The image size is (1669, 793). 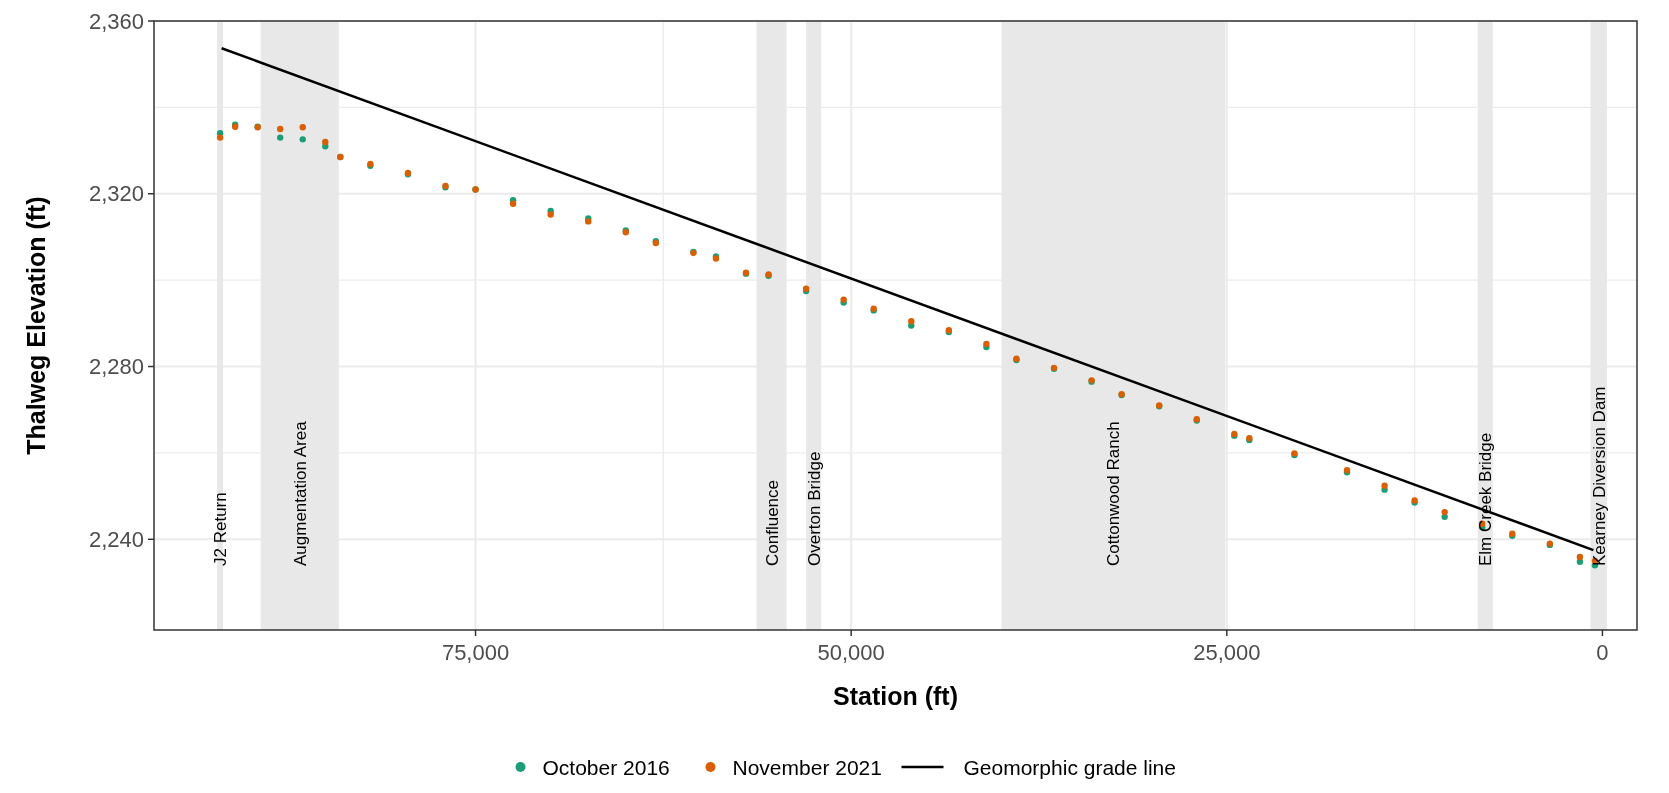 What do you see at coordinates (895, 696) in the screenshot?
I see `x-axis-title: Station (ft)` at bounding box center [895, 696].